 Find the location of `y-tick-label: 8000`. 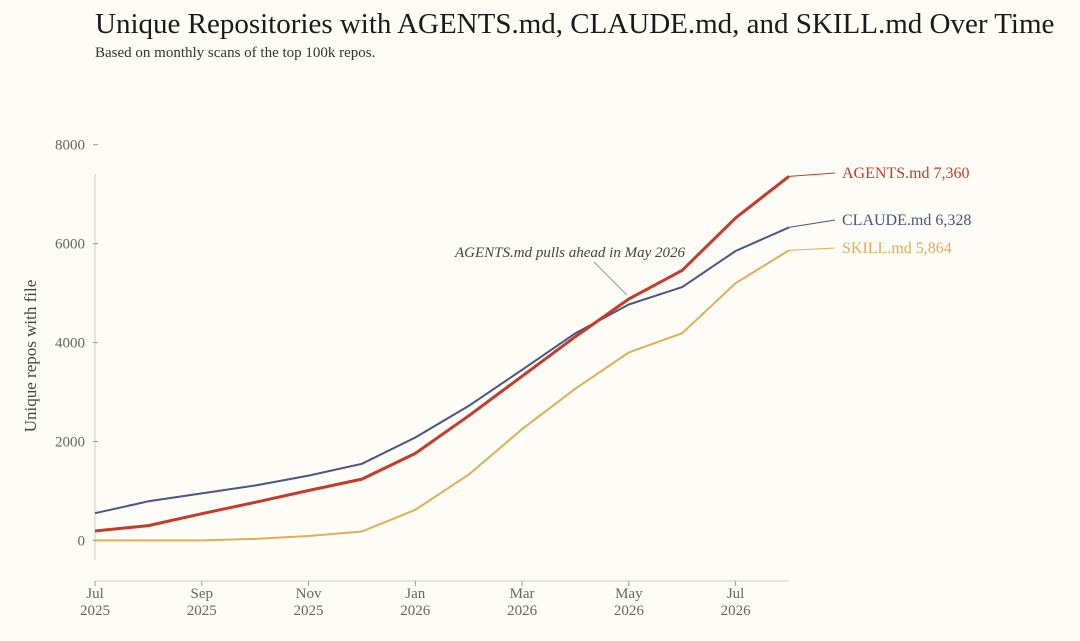

y-tick-label: 8000 is located at coordinates (70, 146).